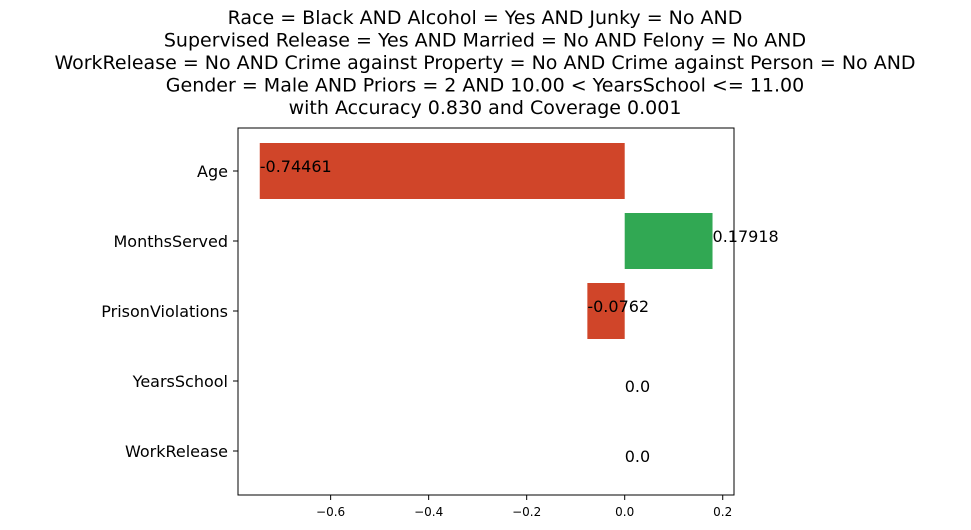  I want to click on x-tick-label: 0.2, so click(722, 512).